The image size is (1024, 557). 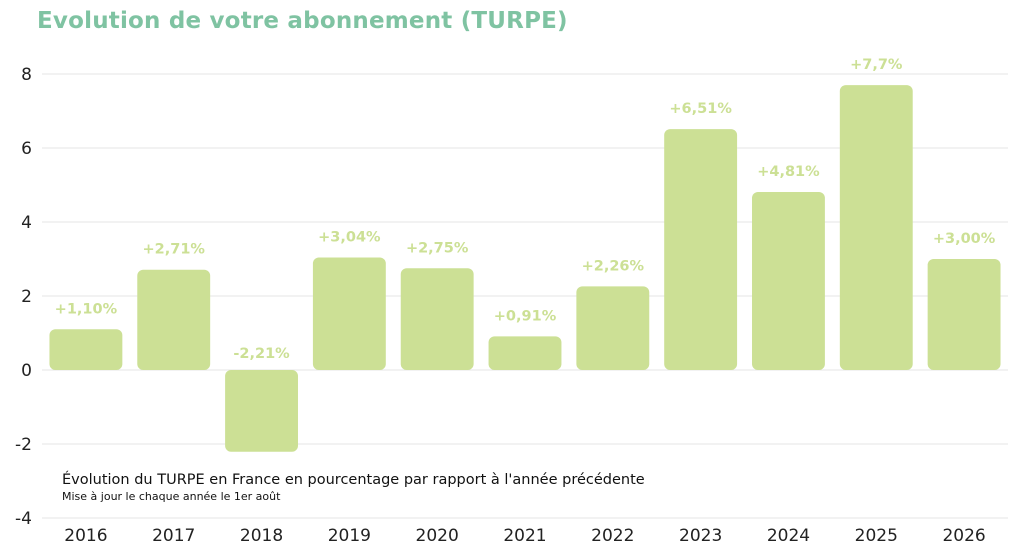 What do you see at coordinates (173, 536) in the screenshot?
I see `x-tick-label: 2017` at bounding box center [173, 536].